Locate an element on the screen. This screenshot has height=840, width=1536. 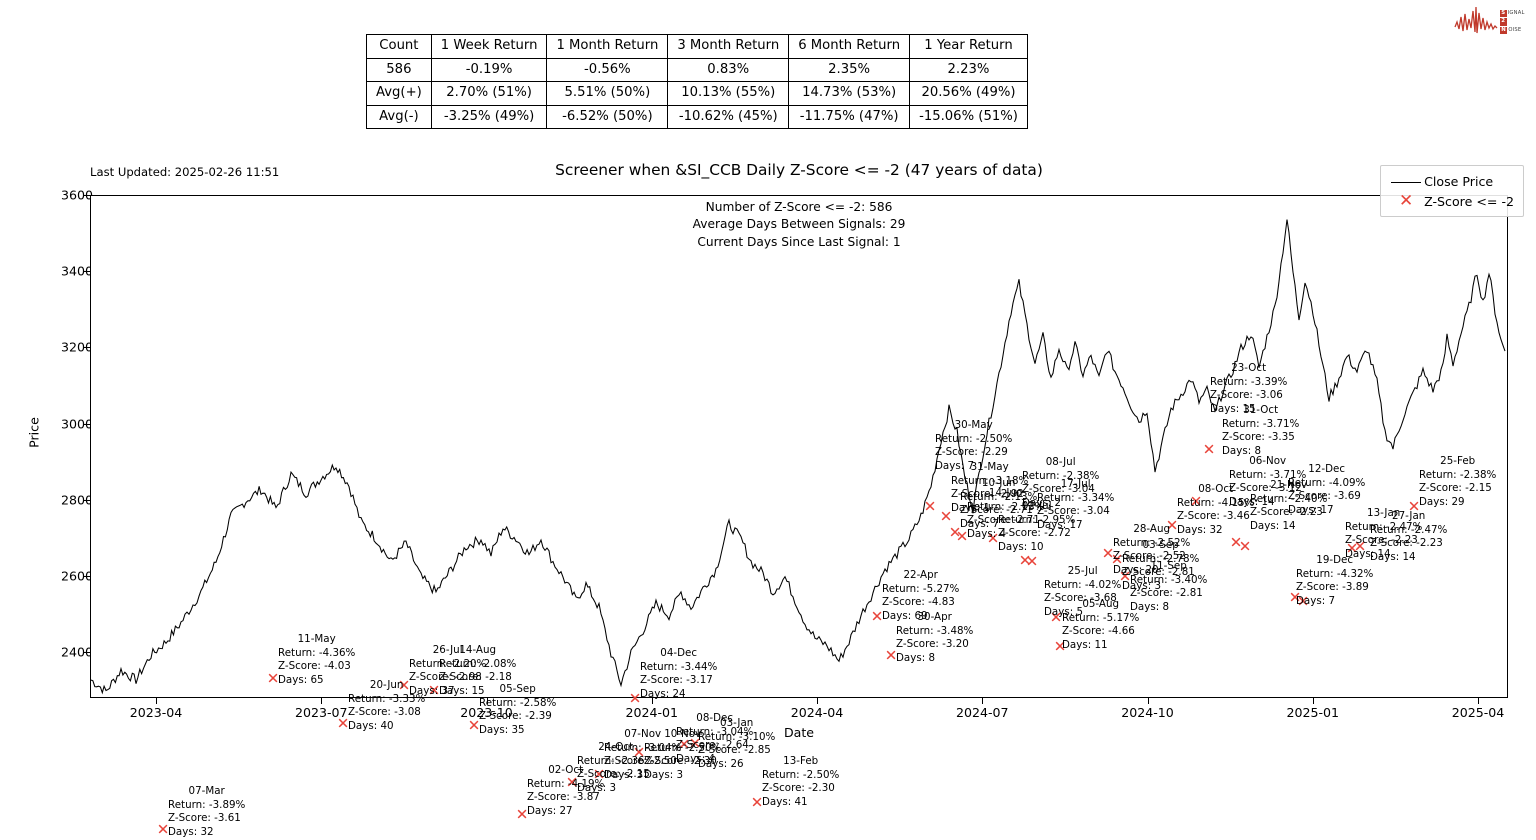
signal-marker-9: ✕ is located at coordinates (639, 752).